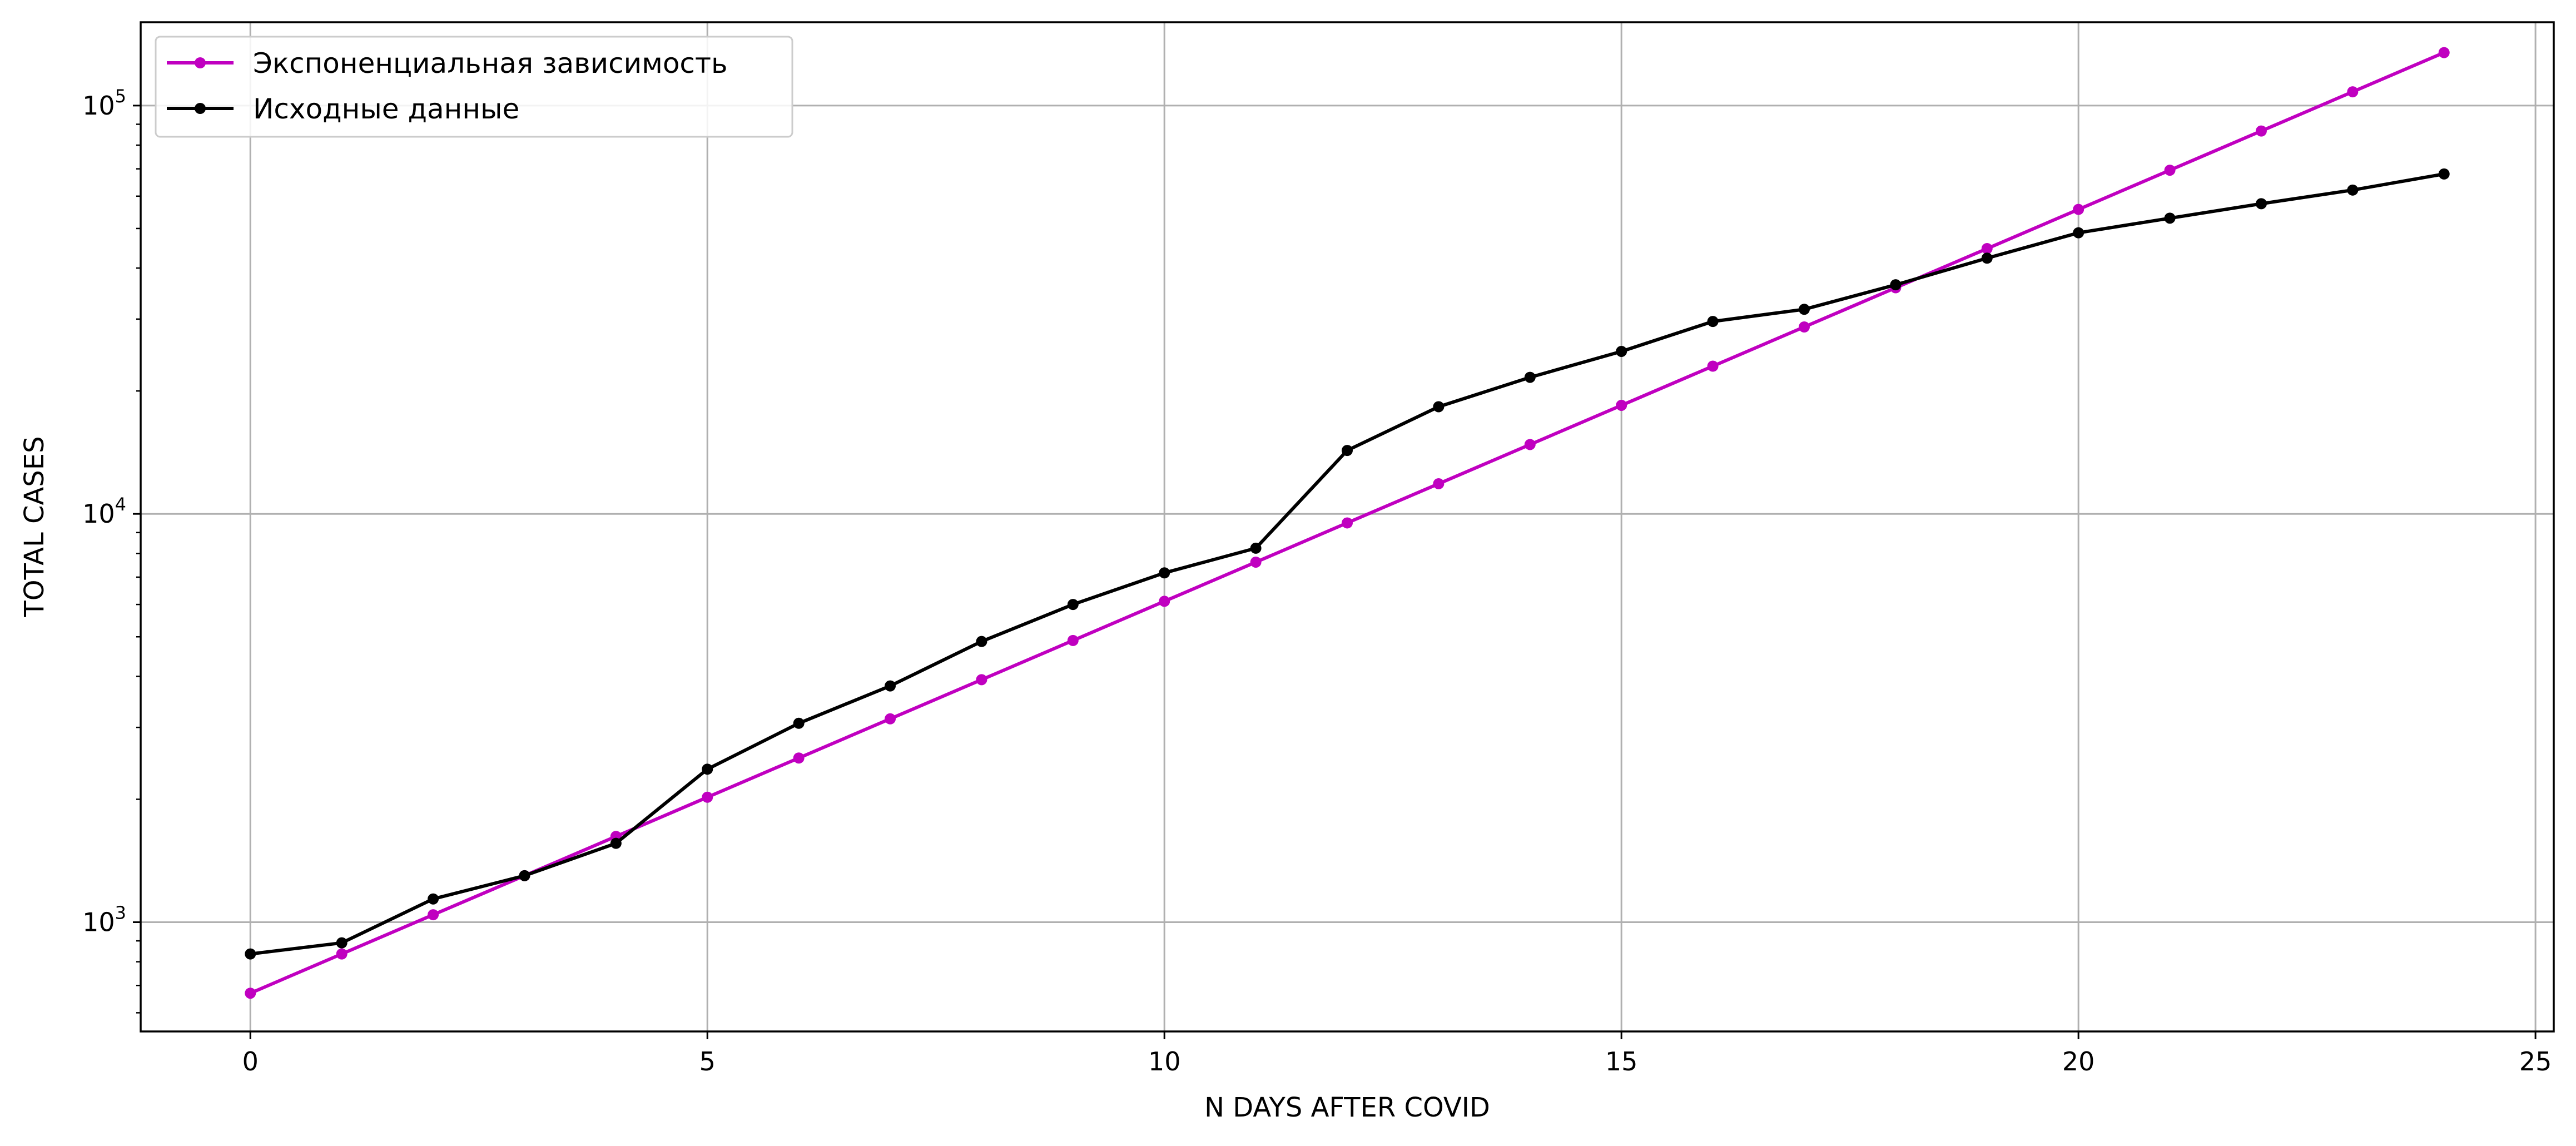 Image resolution: width=2576 pixels, height=1146 pixels. Describe the element at coordinates (1347, 1107) in the screenshot. I see `x-axis-label: N DAYS AFTER COVID` at that location.